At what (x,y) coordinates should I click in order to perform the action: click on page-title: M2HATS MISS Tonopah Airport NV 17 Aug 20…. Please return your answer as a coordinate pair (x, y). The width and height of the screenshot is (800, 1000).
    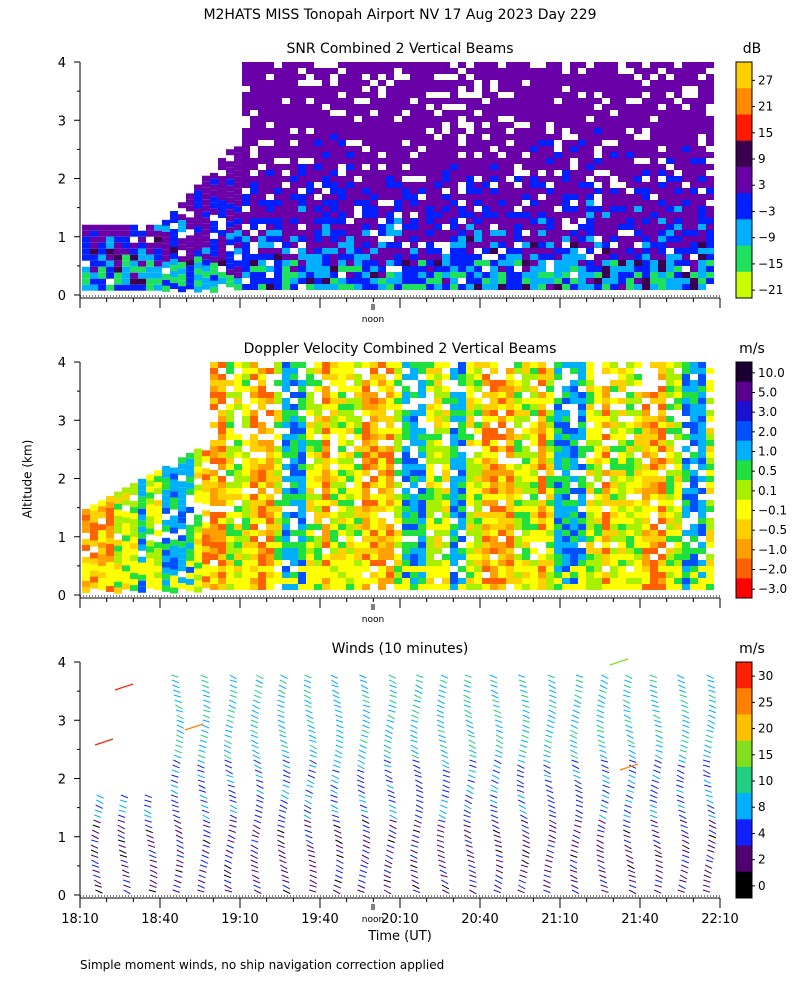
    Looking at the image, I should click on (400, 15).